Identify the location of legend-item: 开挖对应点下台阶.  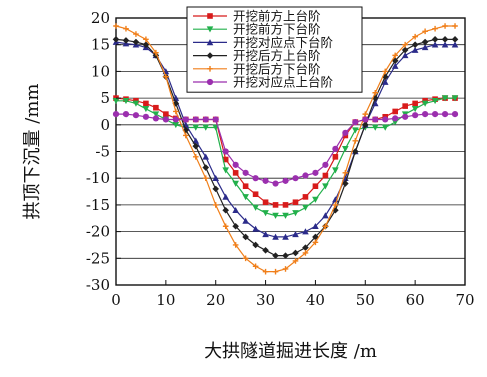
(263, 42).